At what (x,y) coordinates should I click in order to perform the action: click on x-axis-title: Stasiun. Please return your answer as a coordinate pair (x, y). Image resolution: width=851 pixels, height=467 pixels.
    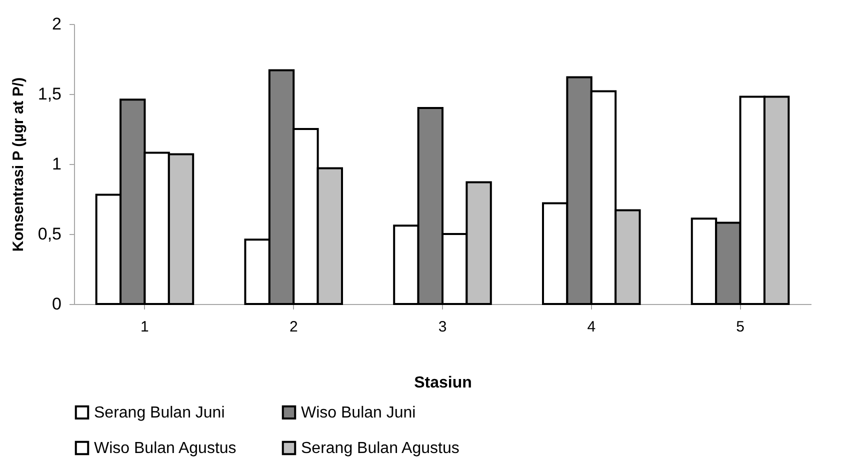
    Looking at the image, I should click on (443, 383).